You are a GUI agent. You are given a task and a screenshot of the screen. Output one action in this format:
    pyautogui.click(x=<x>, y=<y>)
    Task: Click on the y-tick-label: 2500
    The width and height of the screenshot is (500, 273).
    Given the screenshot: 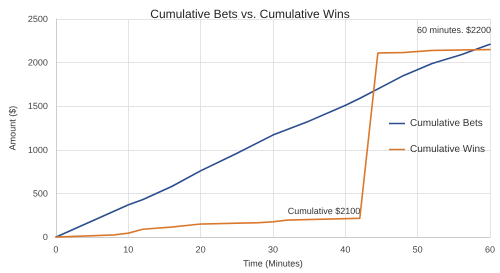 What is the action you would take?
    pyautogui.click(x=38, y=19)
    